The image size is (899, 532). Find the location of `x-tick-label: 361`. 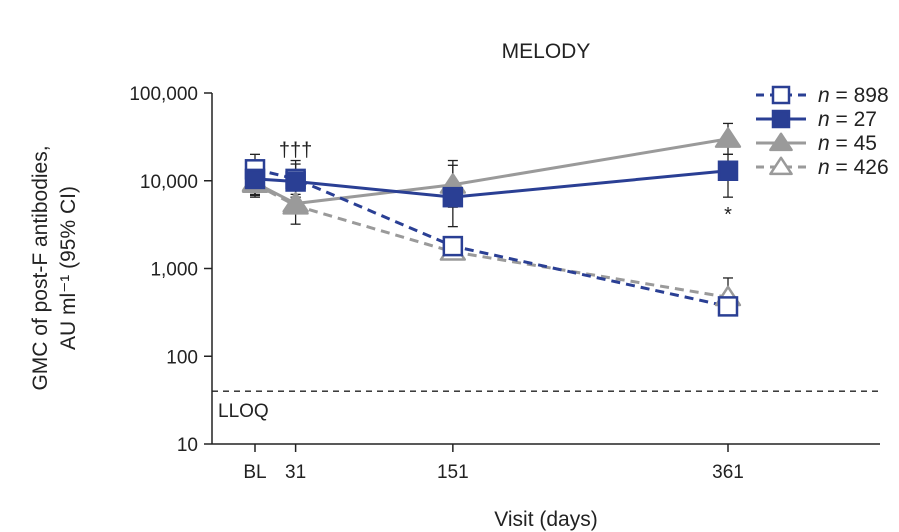

x-tick-label: 361 is located at coordinates (728, 472).